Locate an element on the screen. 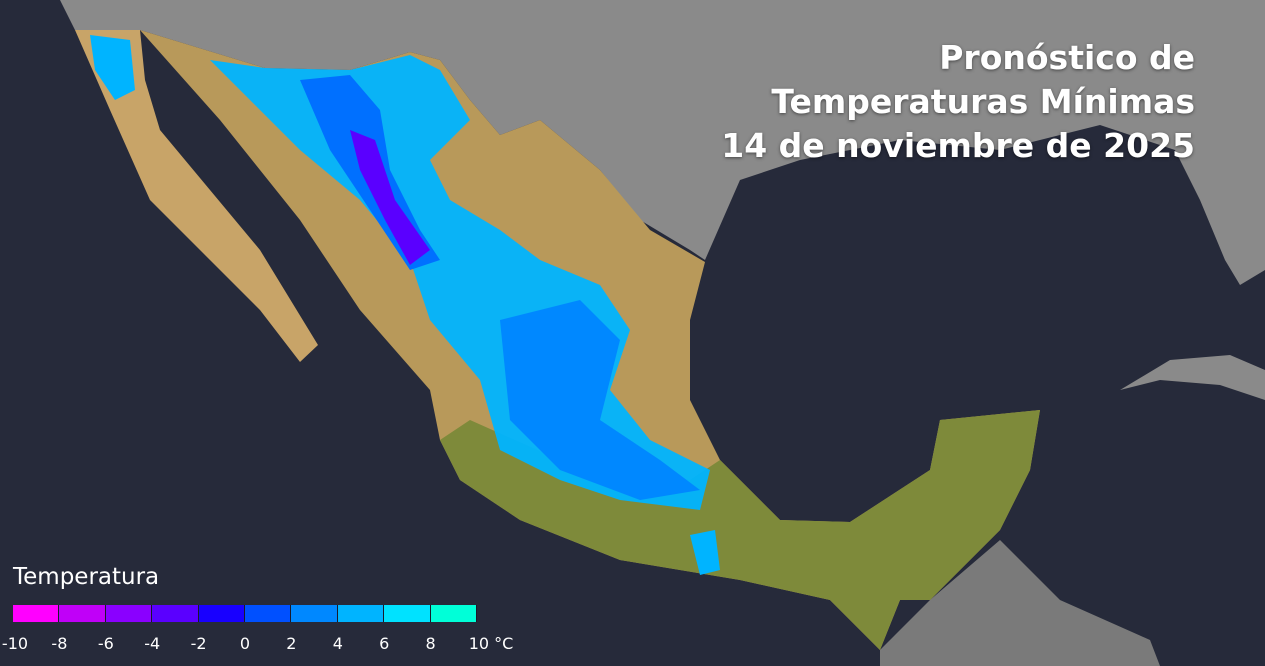 The image size is (1265, 666). title-line-2: Temperaturas Mínimas is located at coordinates (983, 101).